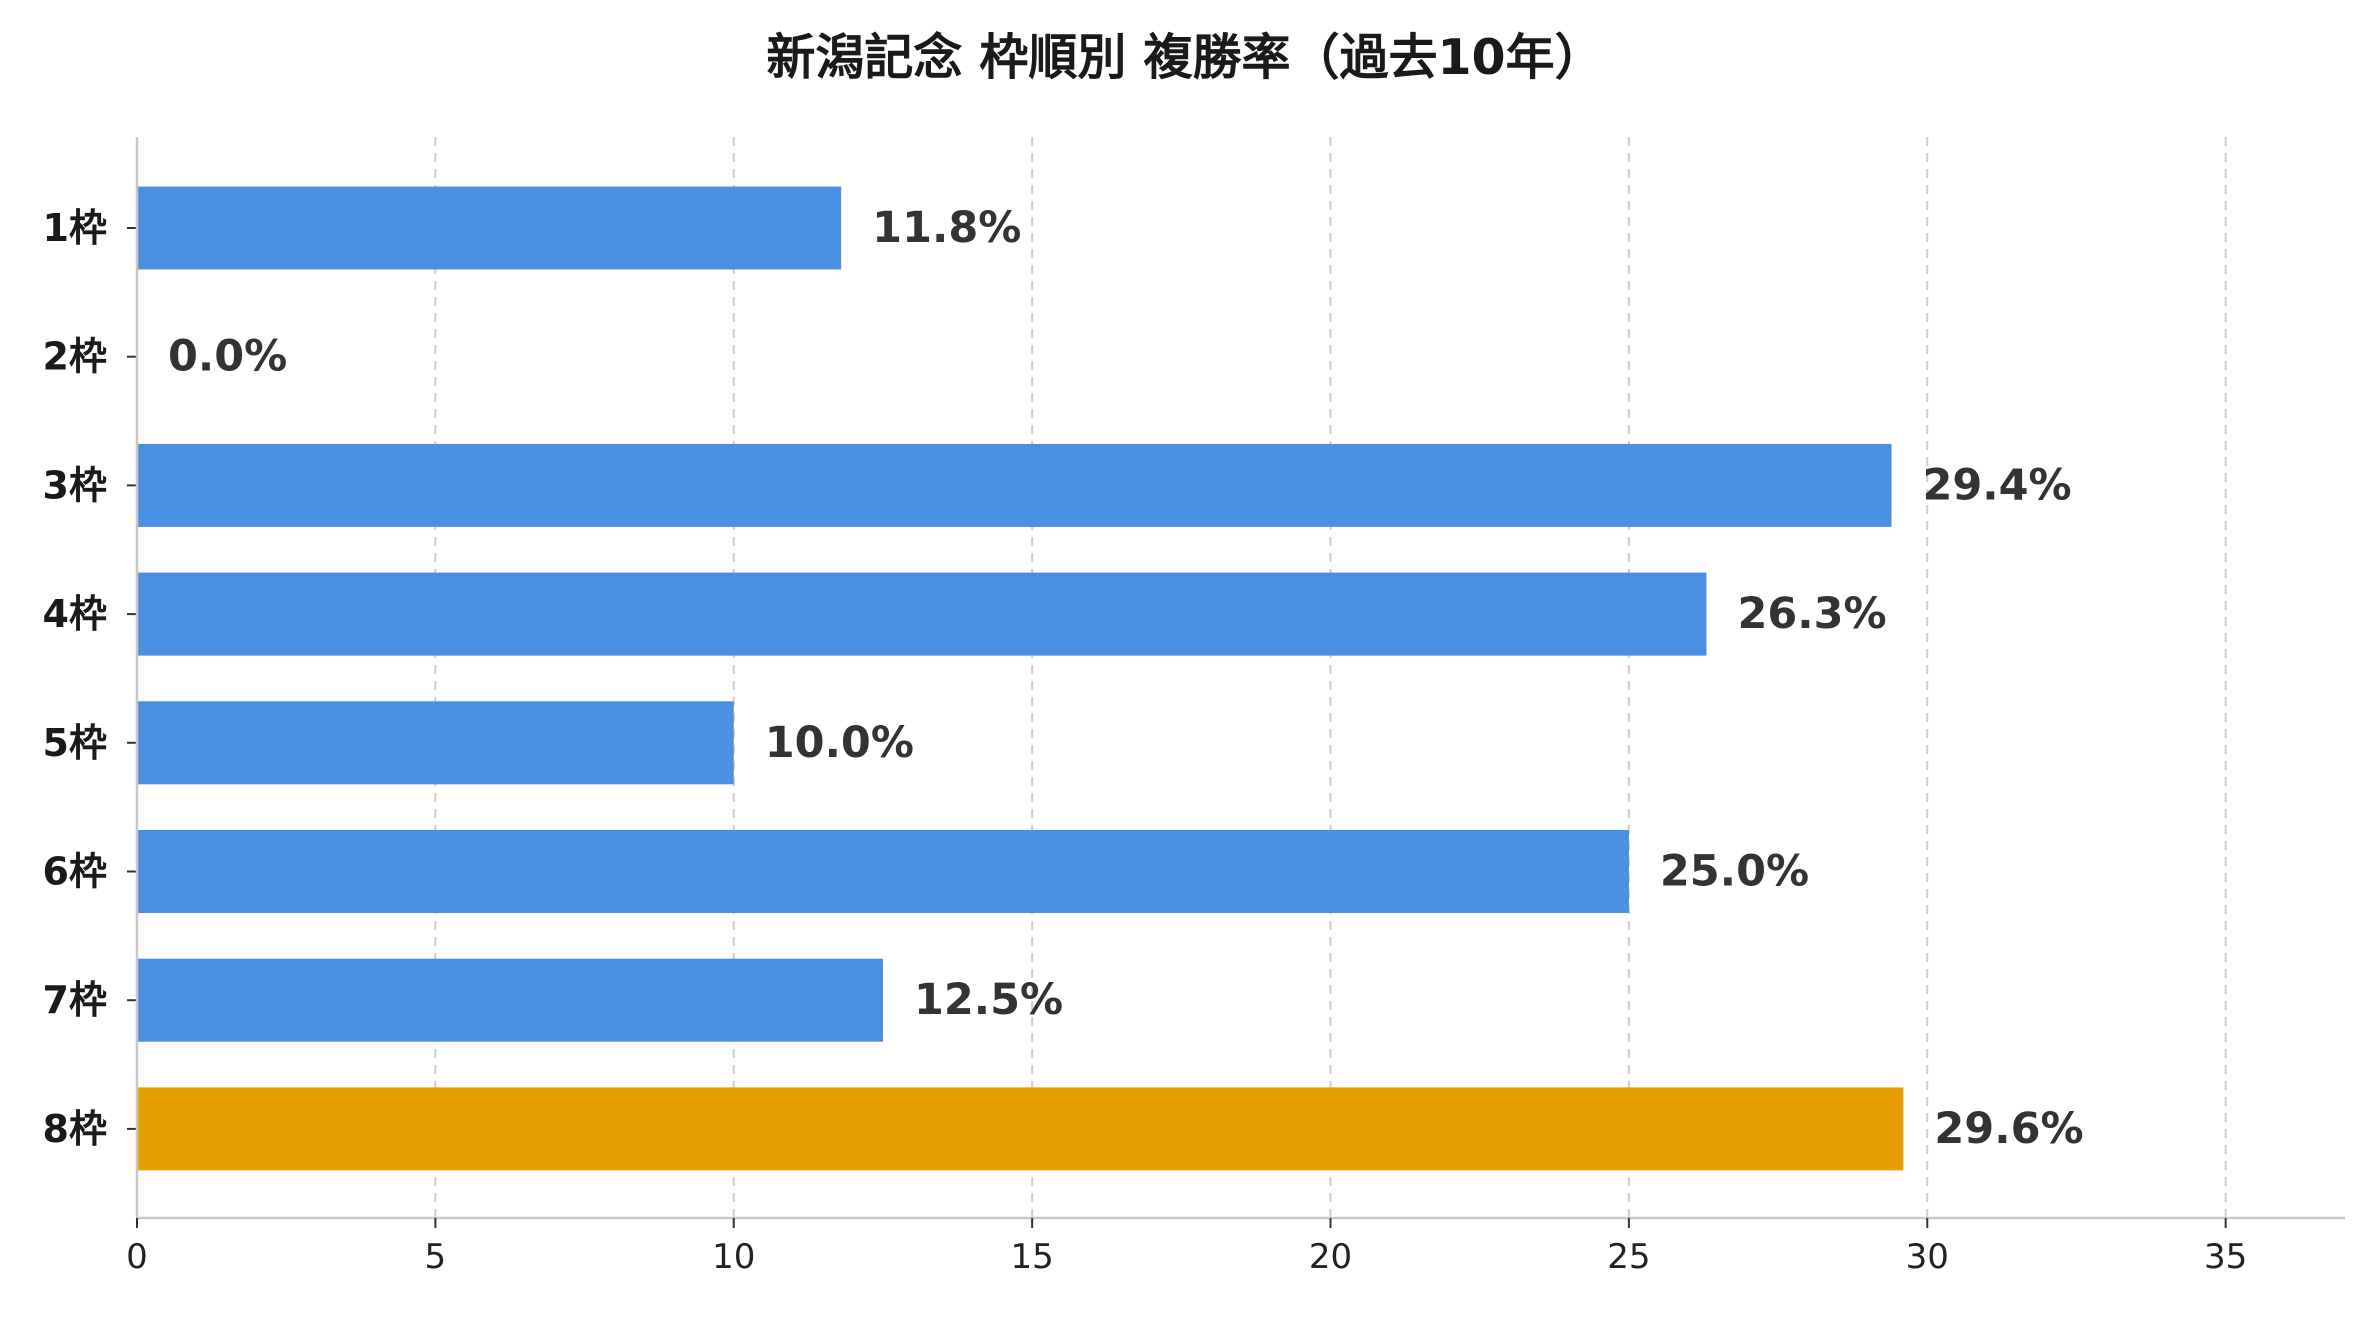 This screenshot has width=2370, height=1320. Describe the element at coordinates (1996, 485) in the screenshot. I see `bar-value-label: 29.4%` at that location.